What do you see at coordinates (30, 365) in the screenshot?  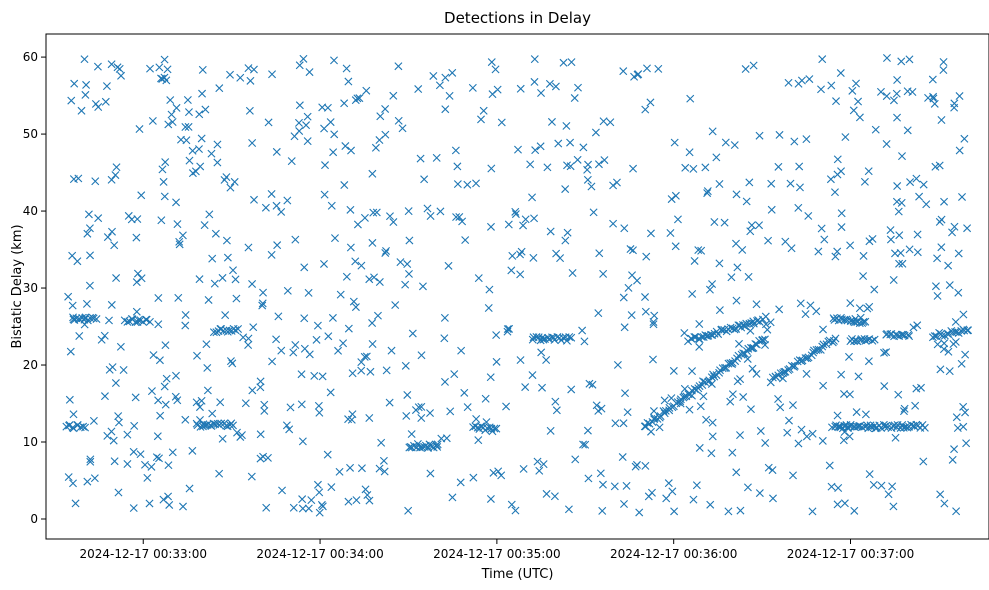 I see `y-tick-label: 20` at bounding box center [30, 365].